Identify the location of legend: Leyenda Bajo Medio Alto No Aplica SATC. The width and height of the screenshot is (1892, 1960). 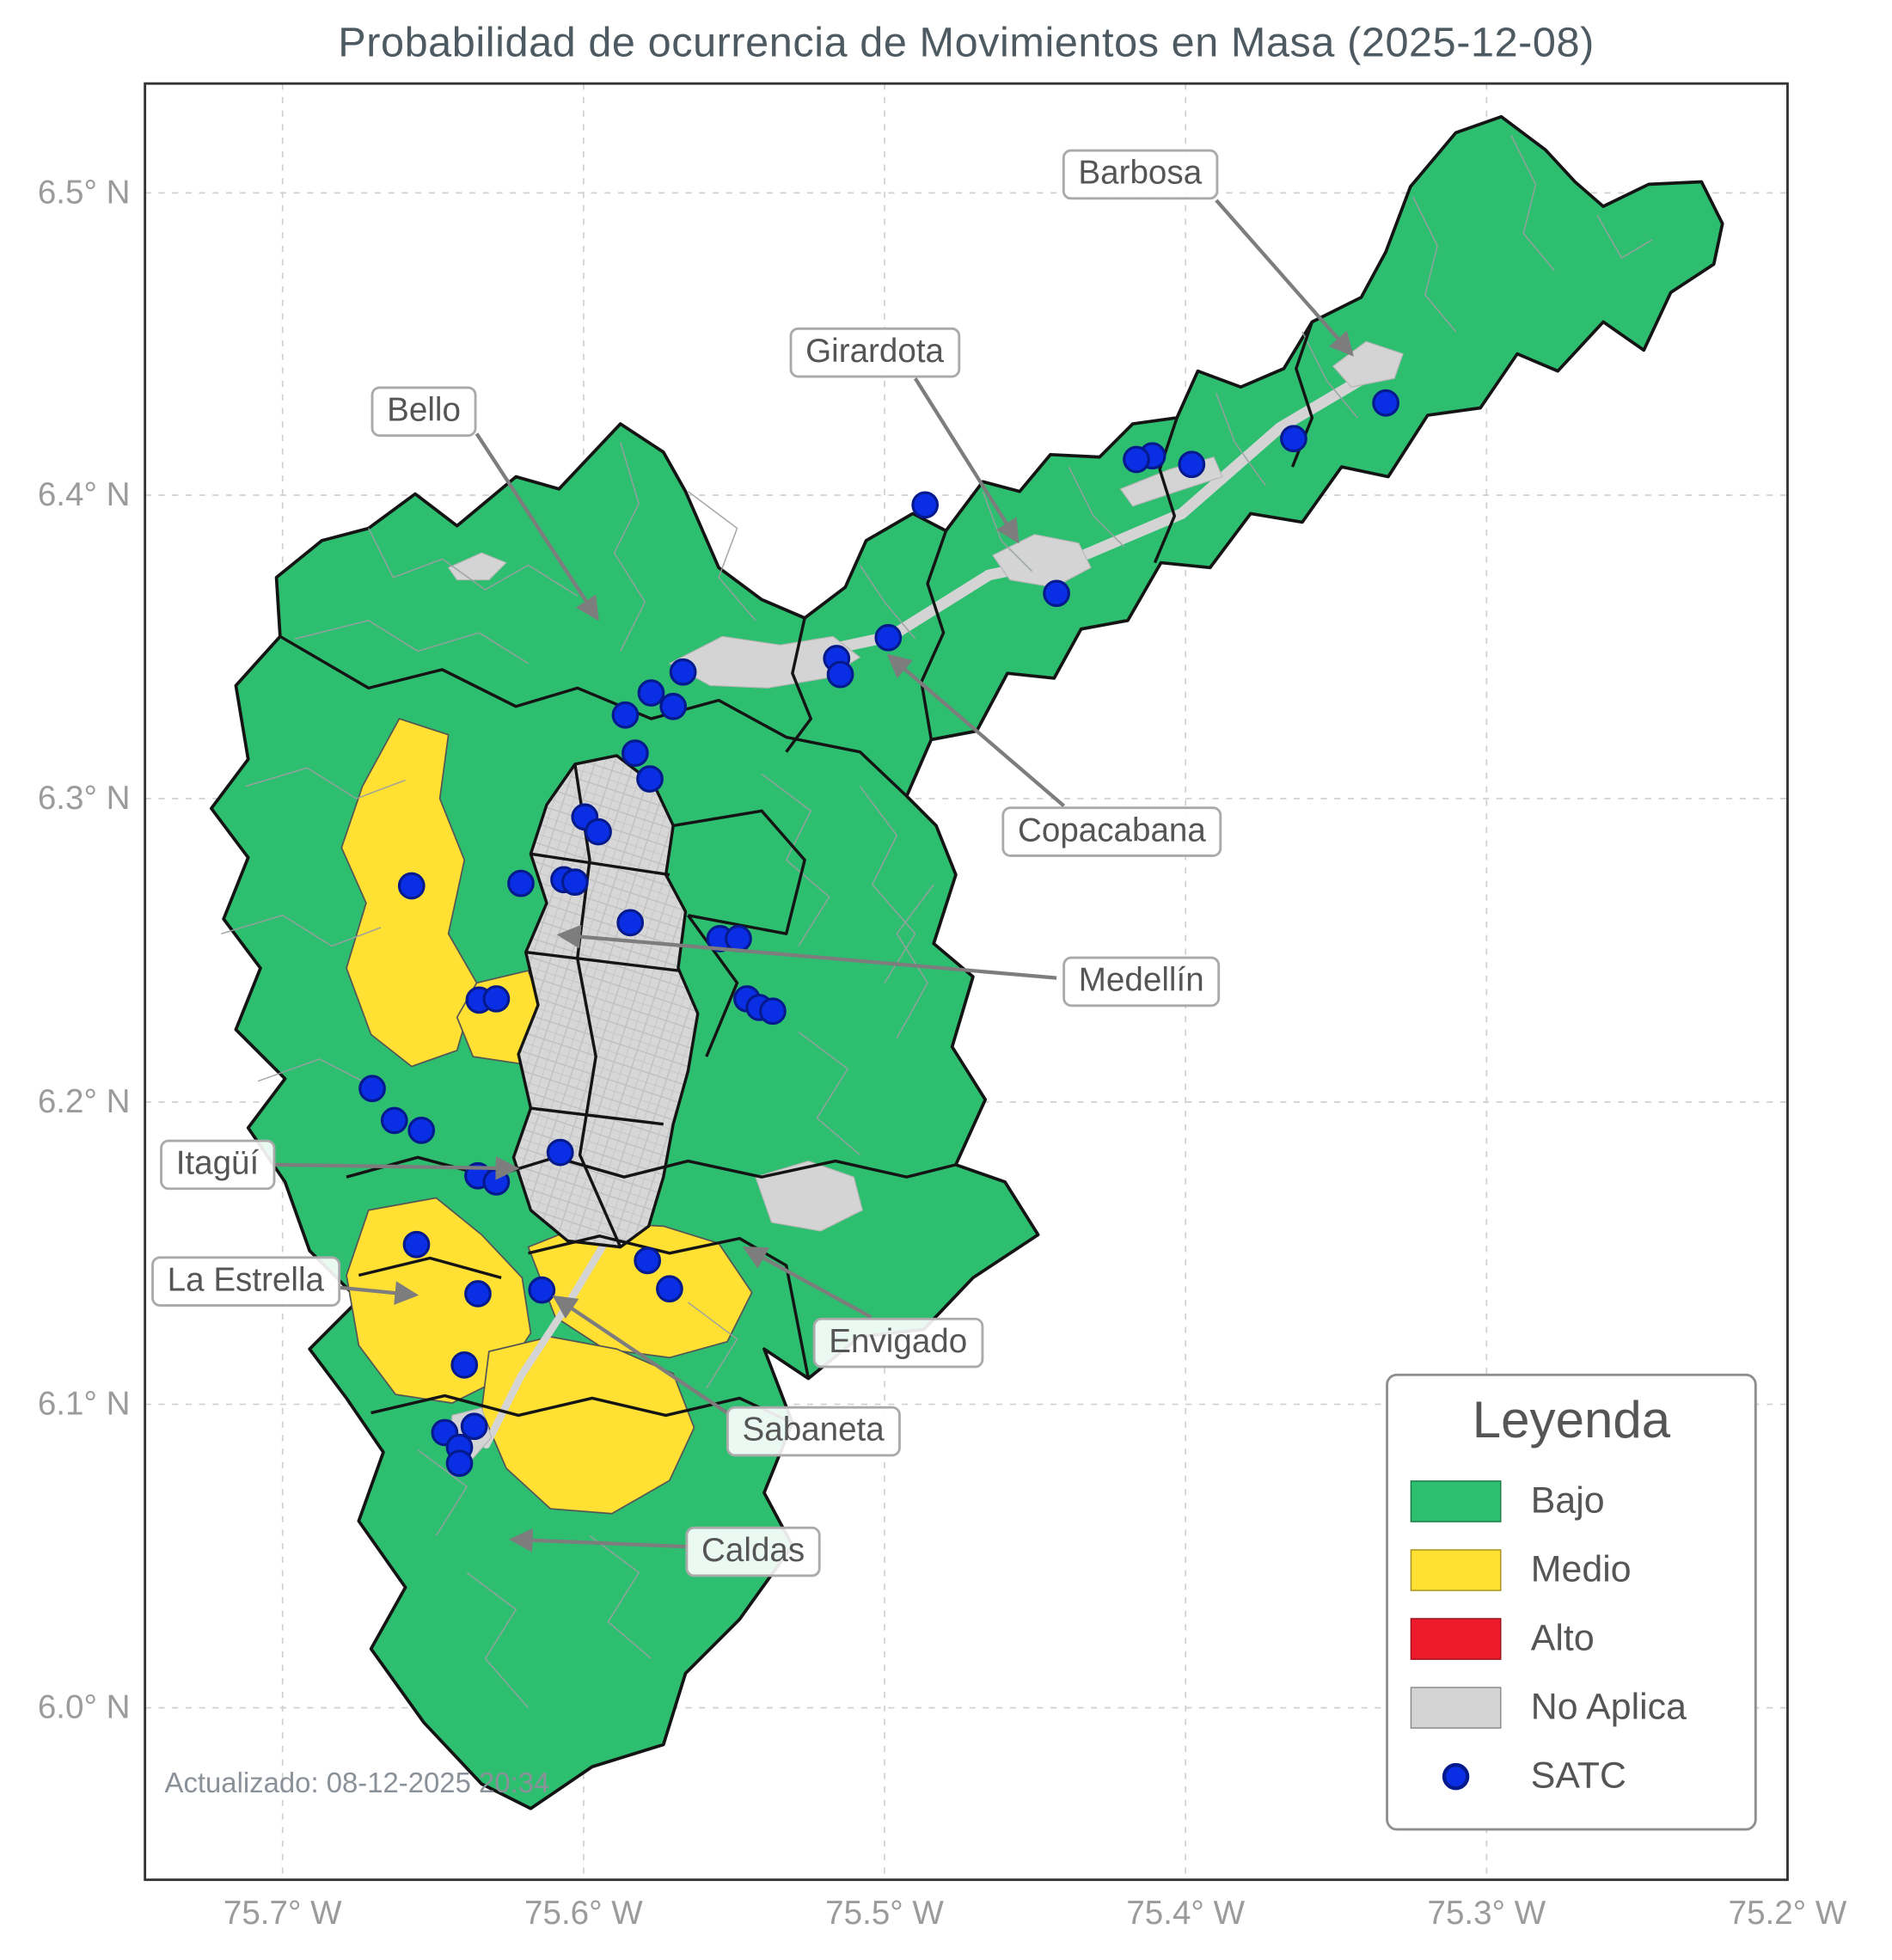
(1571, 1602).